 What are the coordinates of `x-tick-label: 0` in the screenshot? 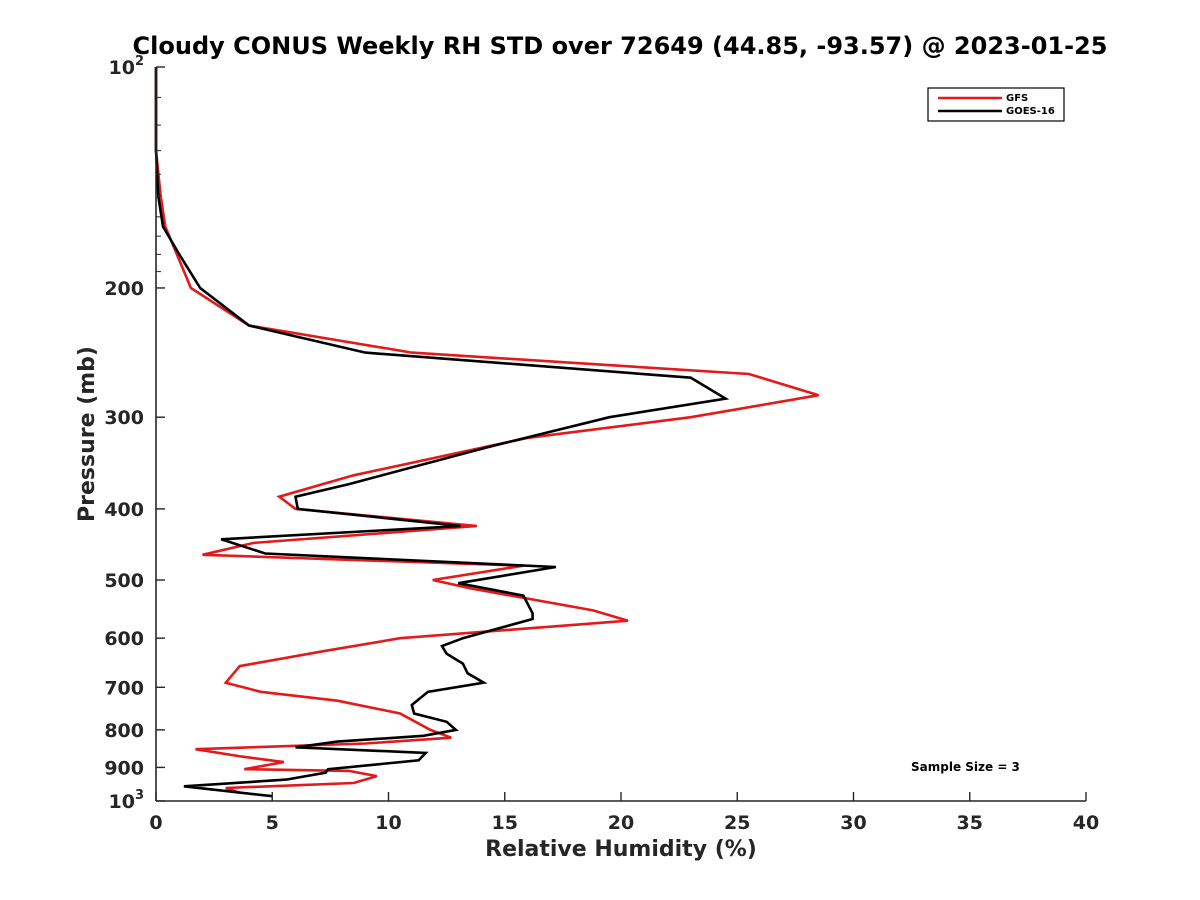 It's located at (155, 823).